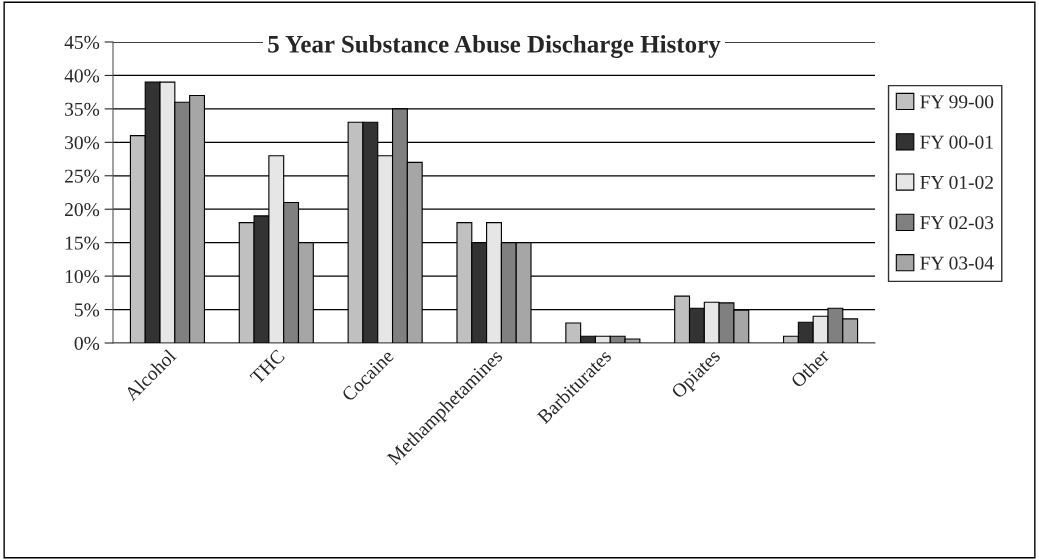 The width and height of the screenshot is (1039, 560). I want to click on y-tick-label: 10%, so click(82, 276).